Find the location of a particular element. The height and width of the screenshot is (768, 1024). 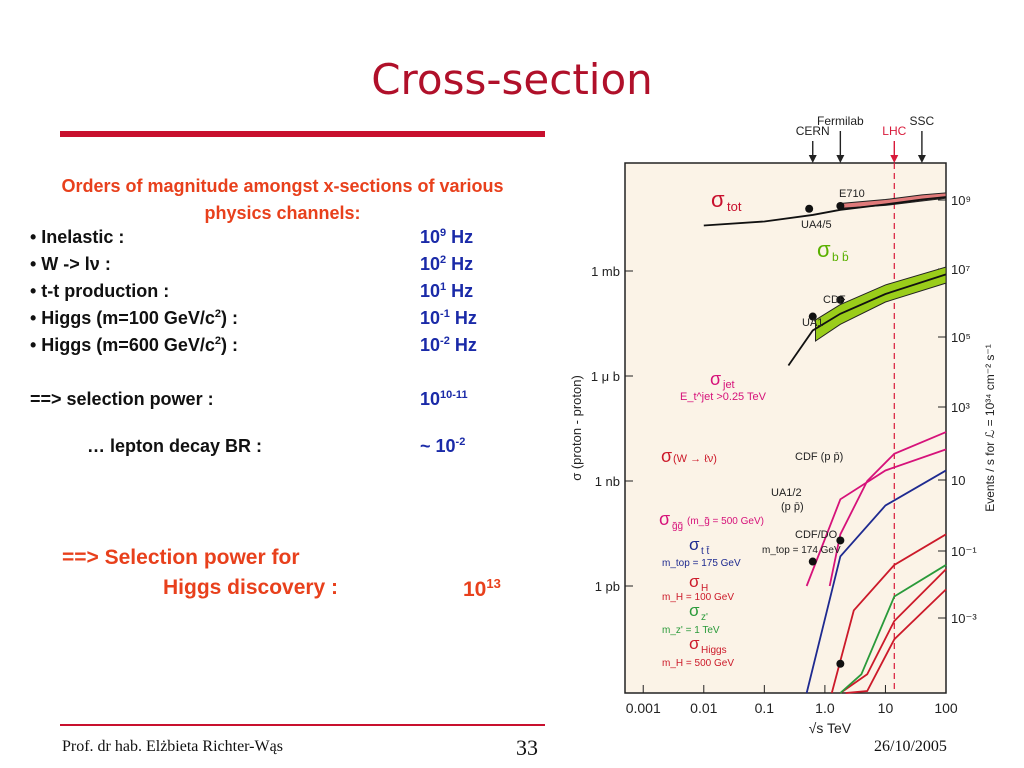

curve-jet is located at coordinates (887, 509).